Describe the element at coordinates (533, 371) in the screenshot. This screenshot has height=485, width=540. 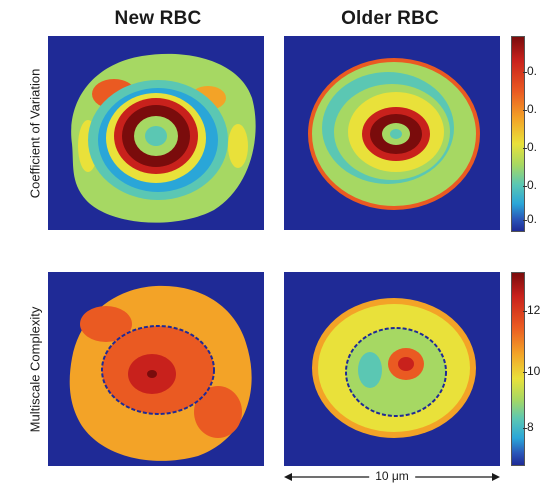
I see `colorbar-mc-tick-label: 10` at that location.